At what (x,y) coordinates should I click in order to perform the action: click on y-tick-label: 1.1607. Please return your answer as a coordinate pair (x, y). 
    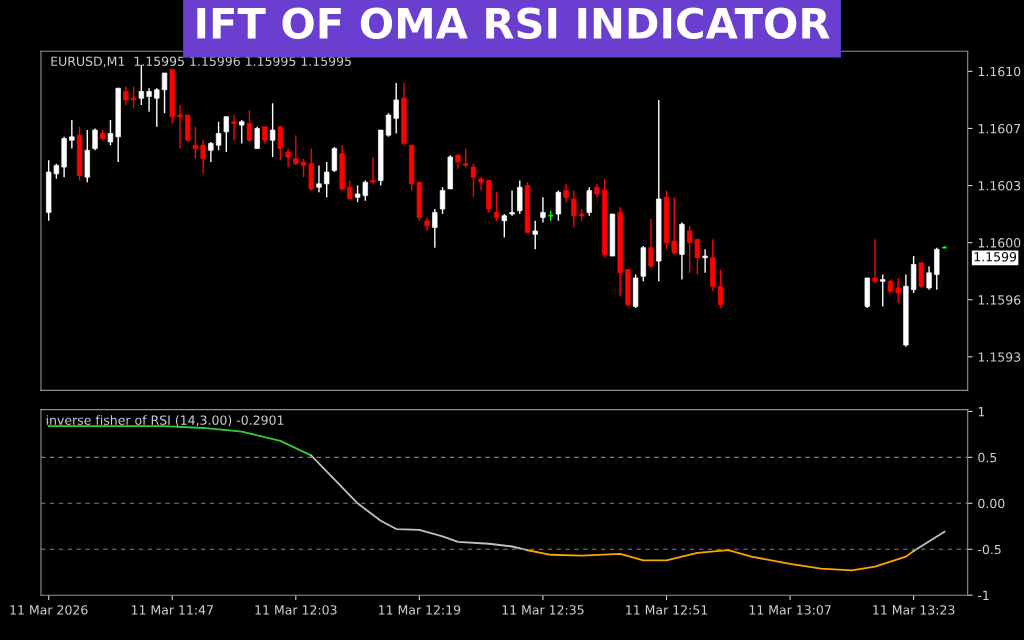
    Looking at the image, I should click on (999, 128).